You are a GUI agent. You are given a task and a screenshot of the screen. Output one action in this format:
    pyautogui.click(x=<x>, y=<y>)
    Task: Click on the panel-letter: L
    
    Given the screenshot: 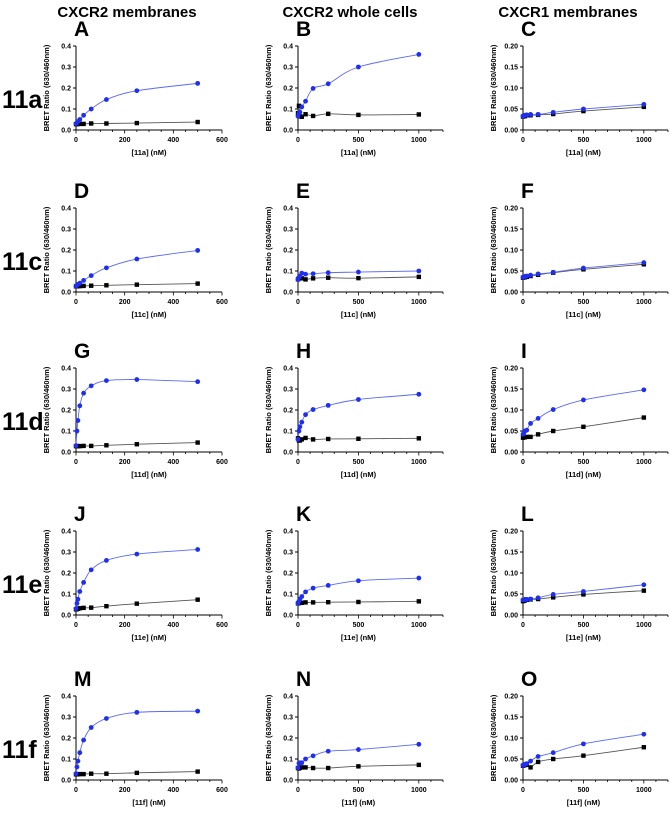 What is the action you would take?
    pyautogui.click(x=527, y=514)
    